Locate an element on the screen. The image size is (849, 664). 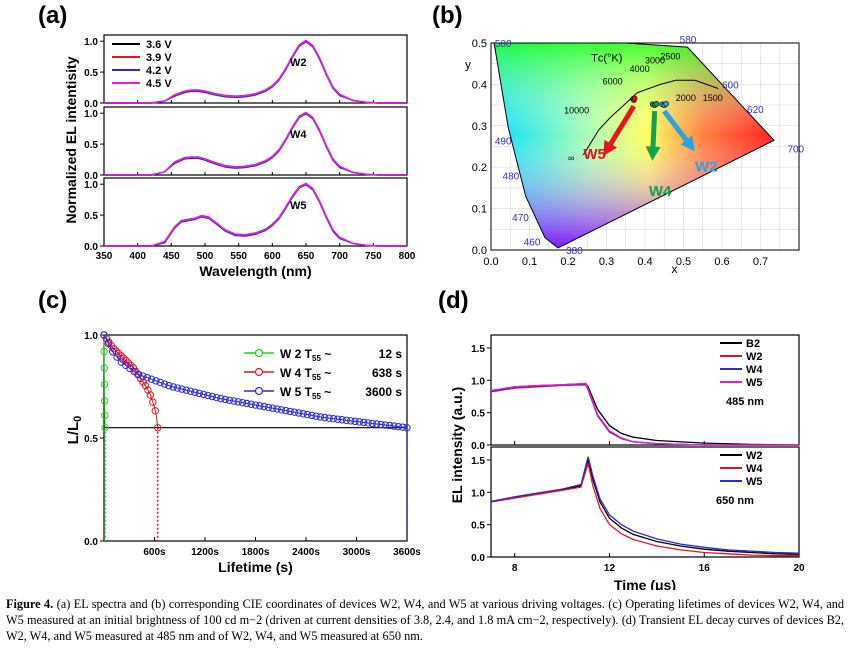
x-tick-label: 1800s is located at coordinates (256, 552).